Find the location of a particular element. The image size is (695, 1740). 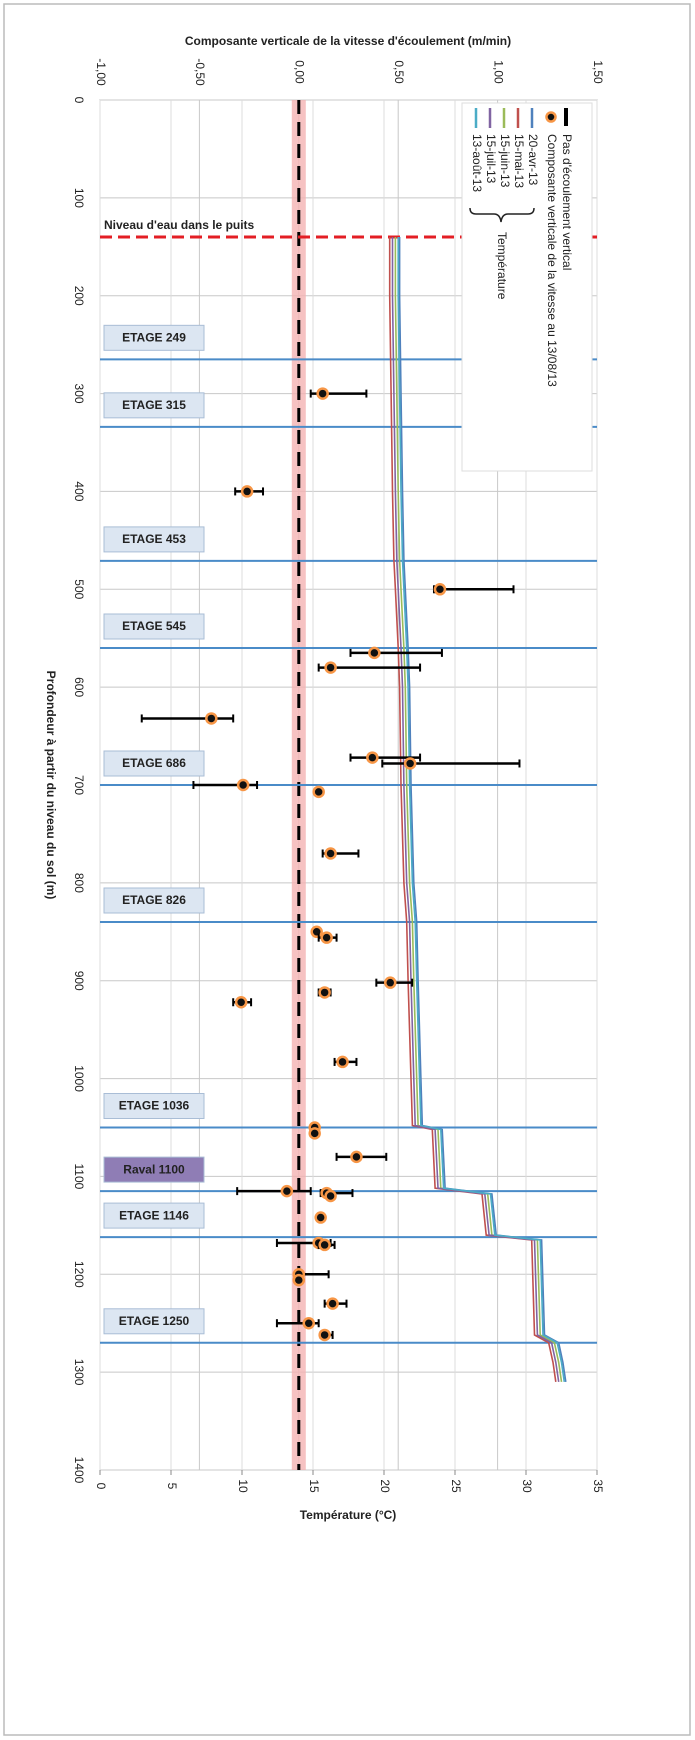

level-label: ETAGE 826 is located at coordinates (154, 900).